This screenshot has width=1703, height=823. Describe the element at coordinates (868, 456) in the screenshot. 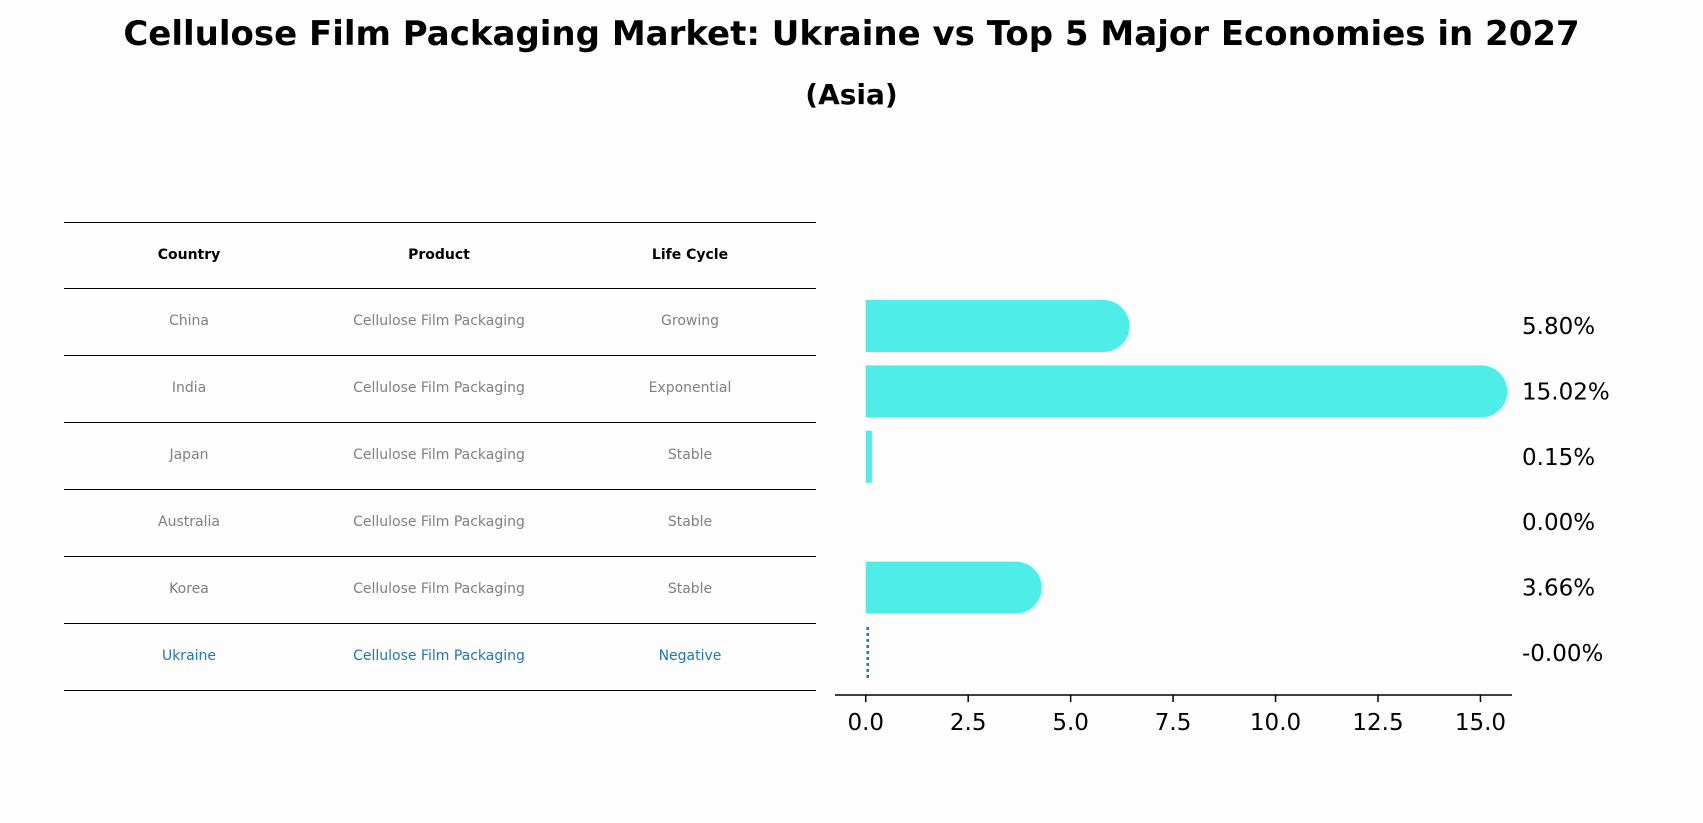

I see `bar-japan` at that location.